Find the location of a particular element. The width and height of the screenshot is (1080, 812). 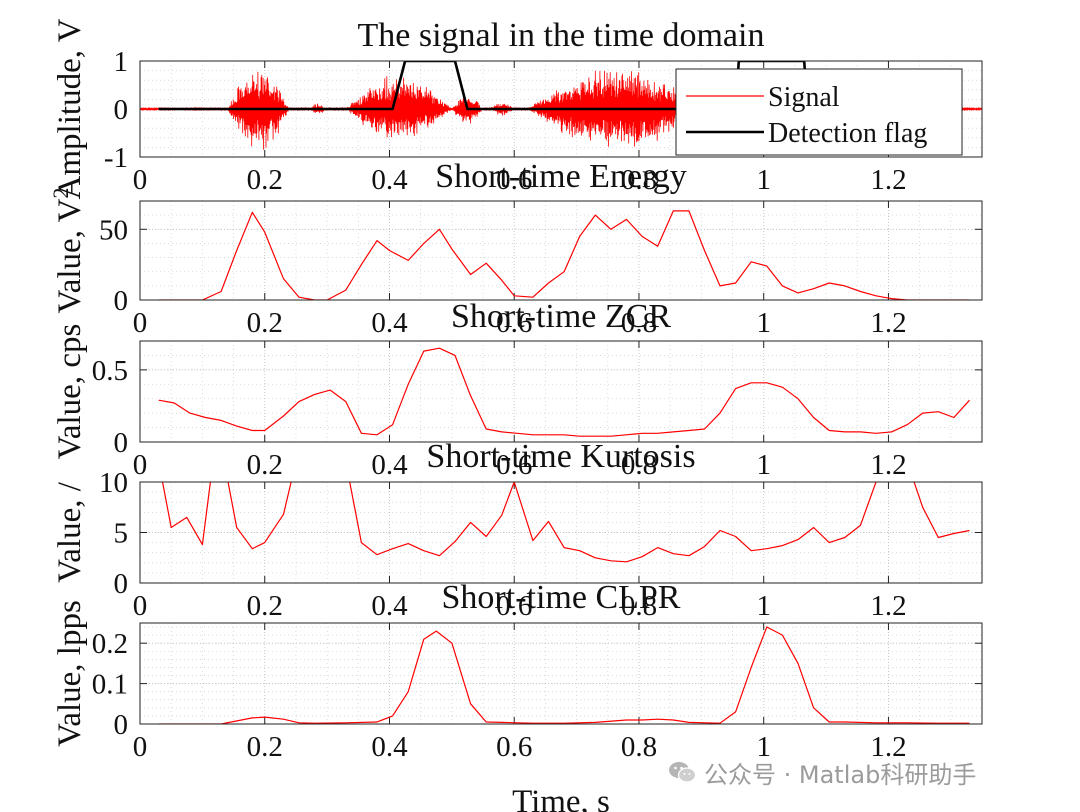

legend-box is located at coordinates (819, 112).